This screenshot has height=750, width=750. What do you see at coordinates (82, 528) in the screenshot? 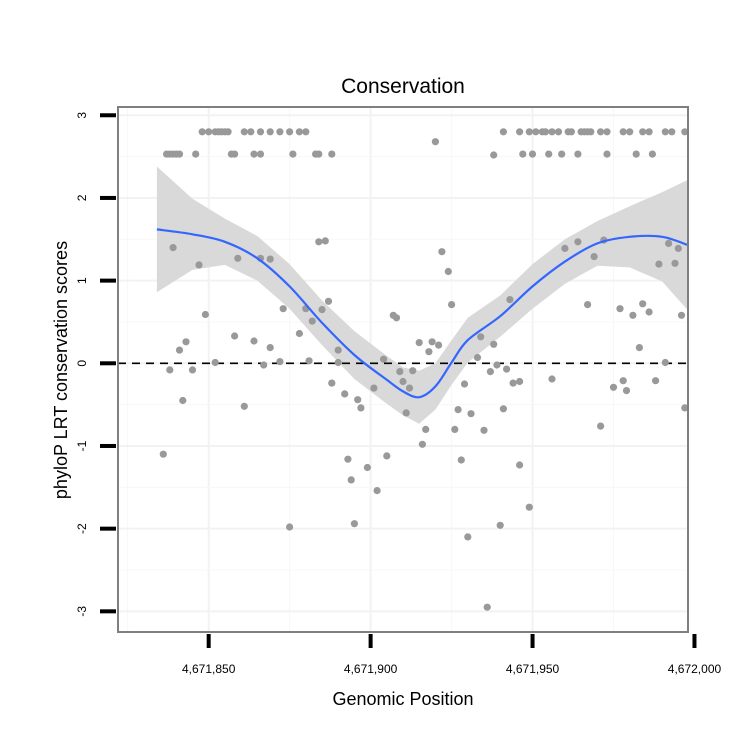
I see `y-tick-label: -2` at bounding box center [82, 528].